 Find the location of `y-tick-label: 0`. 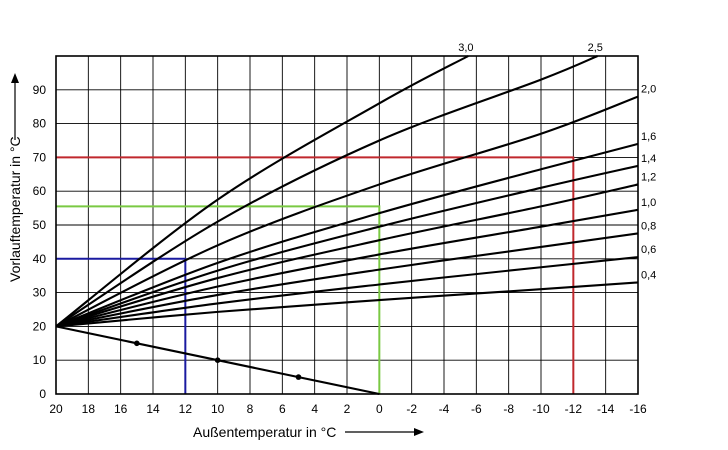

y-tick-label: 0 is located at coordinates (42, 394).